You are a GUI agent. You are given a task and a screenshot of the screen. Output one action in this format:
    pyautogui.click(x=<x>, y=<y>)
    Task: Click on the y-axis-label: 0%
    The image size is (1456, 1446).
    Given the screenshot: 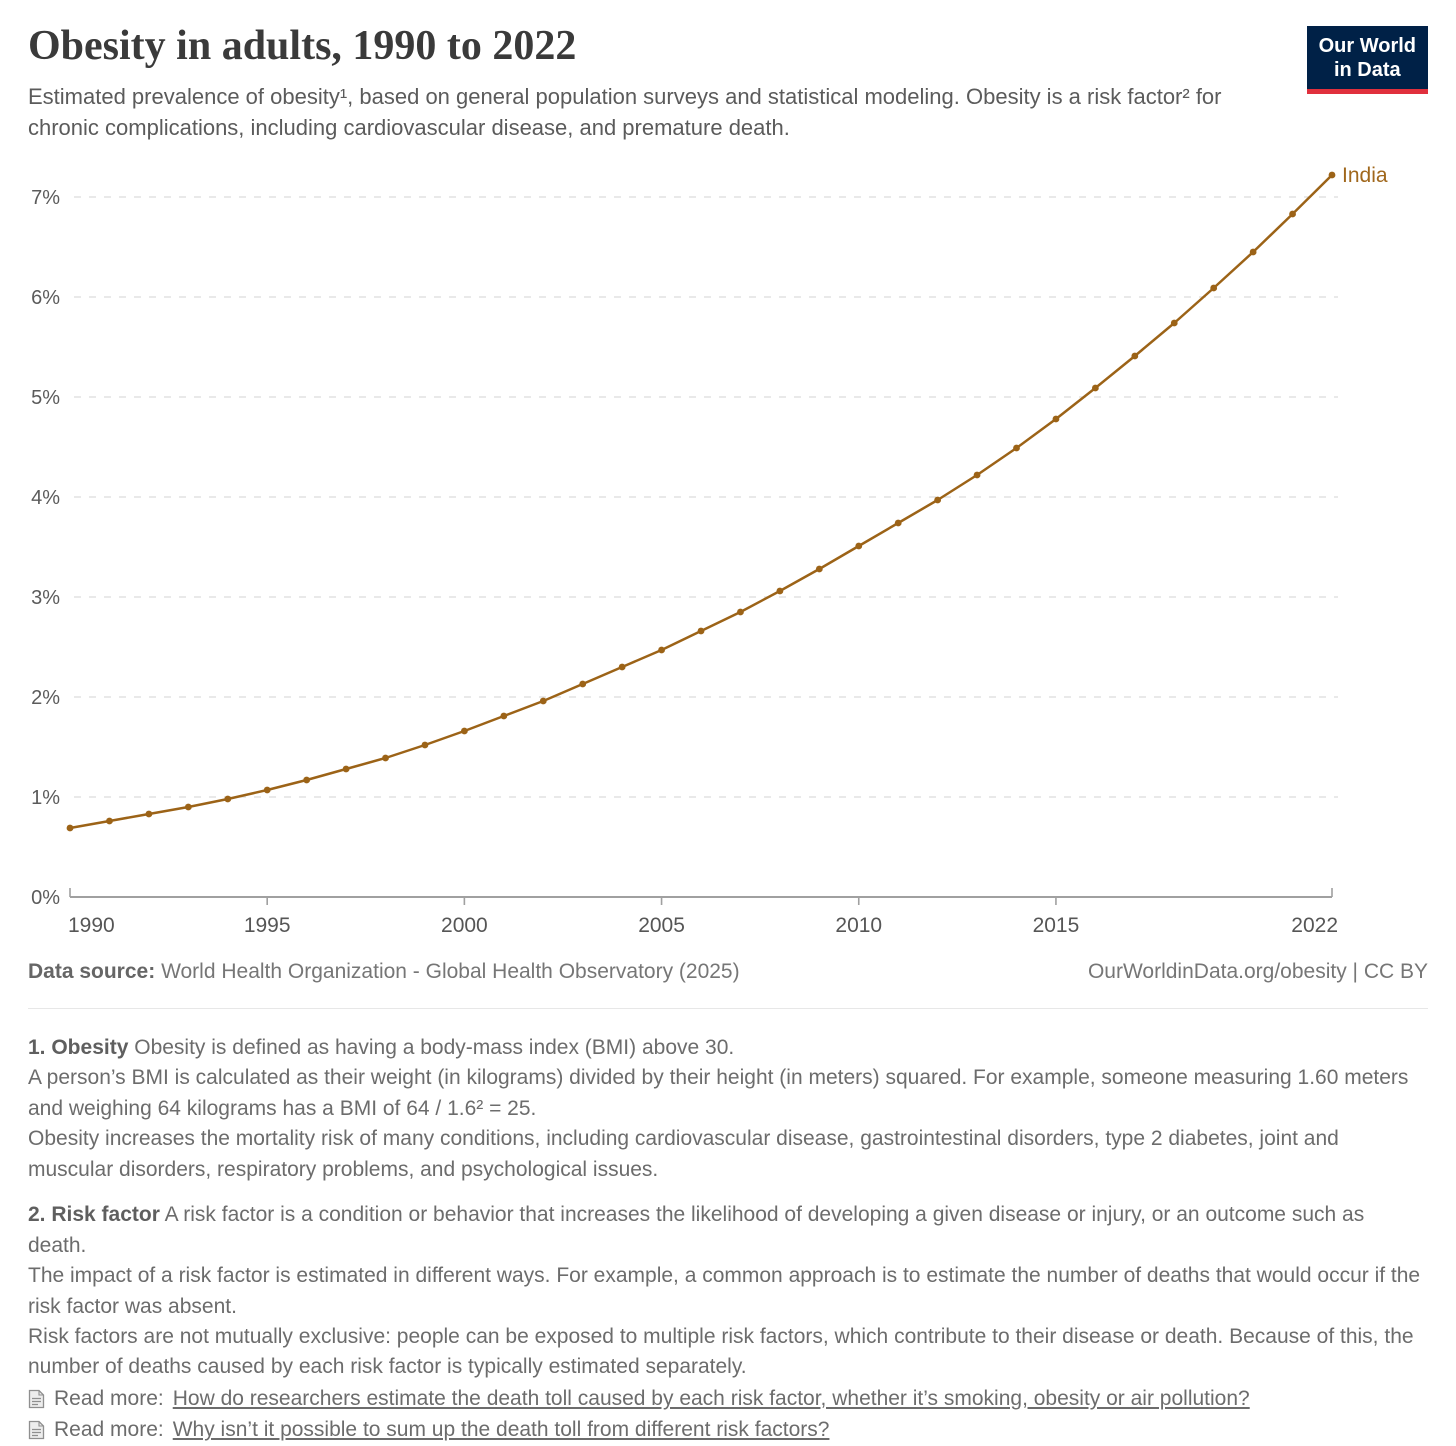 What is the action you would take?
    pyautogui.click(x=45, y=898)
    